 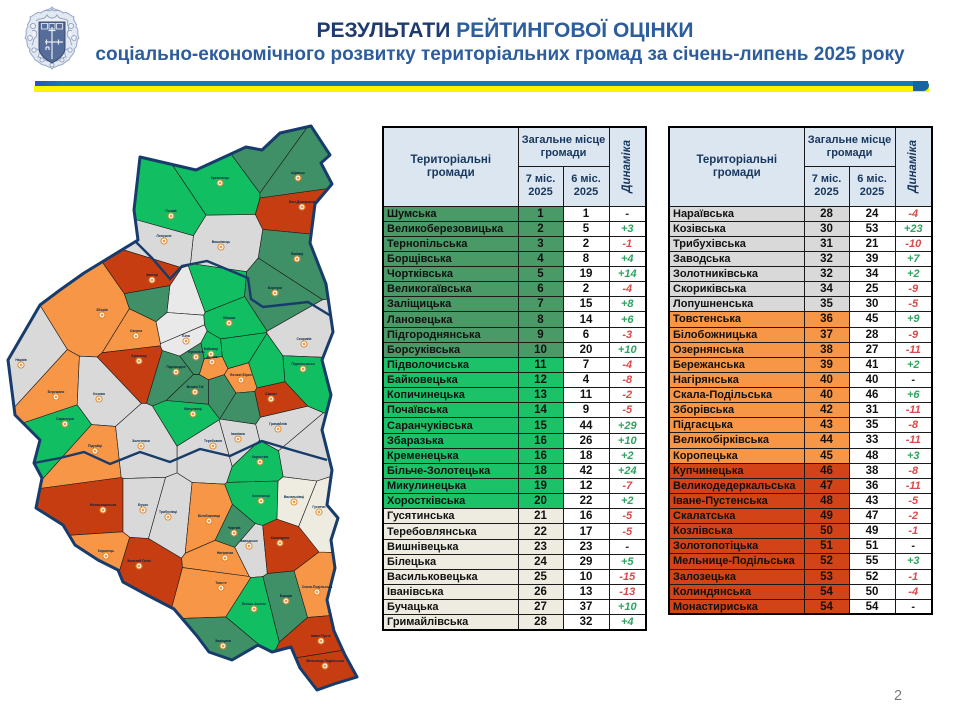 I want to click on svg-text: Товсте, so click(x=220, y=583).